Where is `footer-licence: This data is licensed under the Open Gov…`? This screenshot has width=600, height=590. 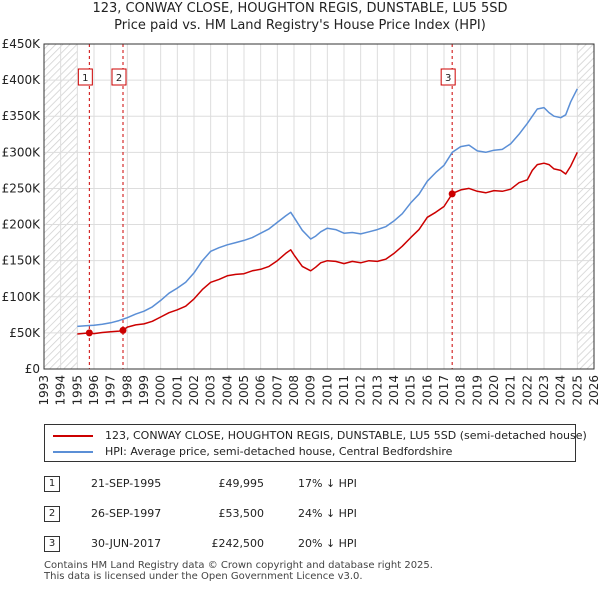 footer-licence: This data is licensed under the Open Gov… is located at coordinates (203, 576).